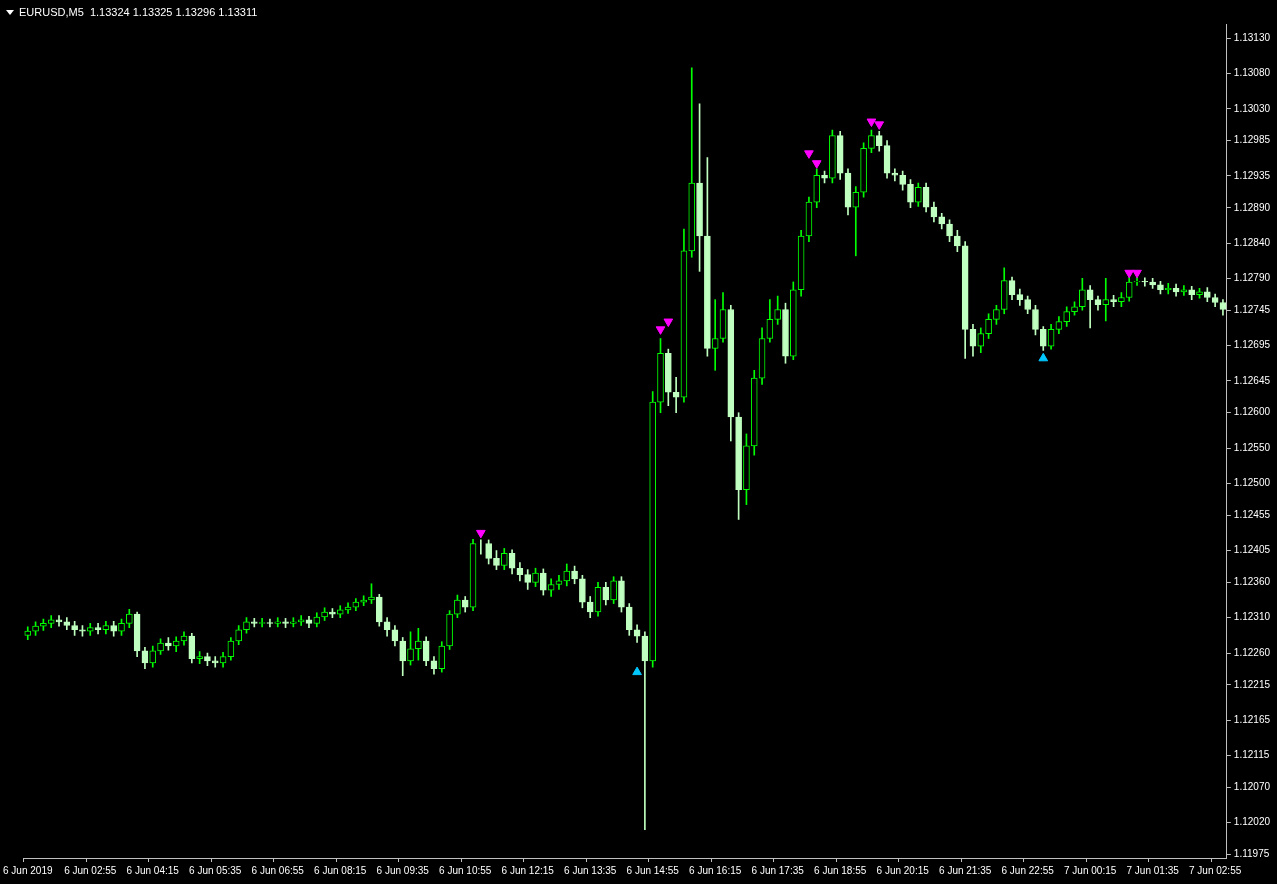 The height and width of the screenshot is (884, 1277). What do you see at coordinates (1252, 483) in the screenshot?
I see `y-tick-label: 1.12500` at bounding box center [1252, 483].